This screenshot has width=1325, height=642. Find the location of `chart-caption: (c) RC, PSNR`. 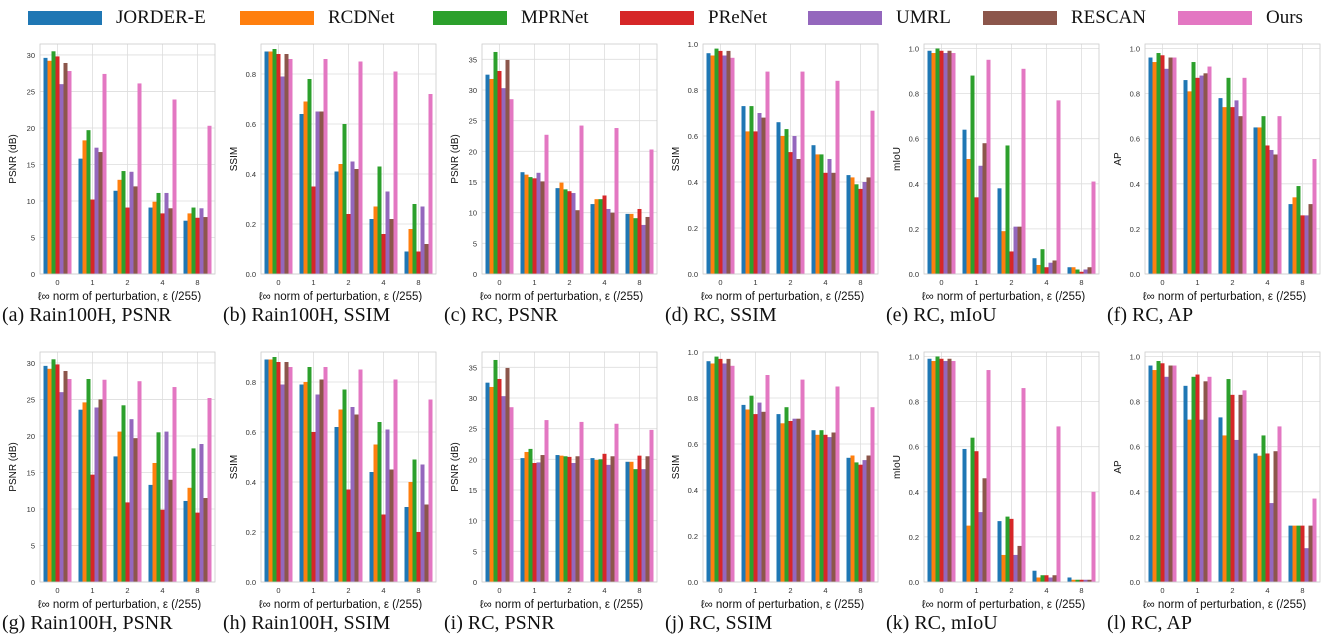

chart-caption: (c) RC, PSNR is located at coordinates (501, 315).